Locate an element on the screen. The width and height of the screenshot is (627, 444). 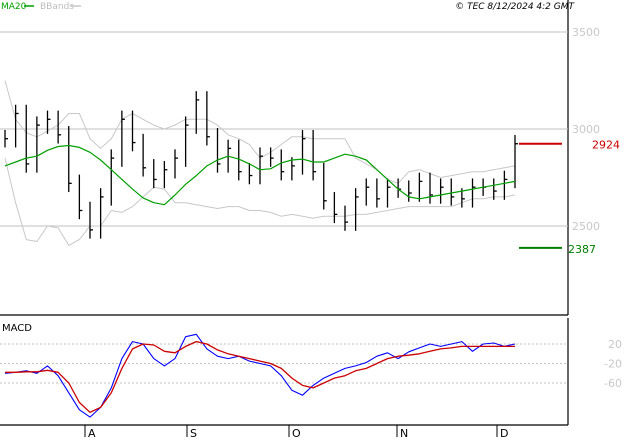
support-level-label: 2387 is located at coordinates (582, 249).